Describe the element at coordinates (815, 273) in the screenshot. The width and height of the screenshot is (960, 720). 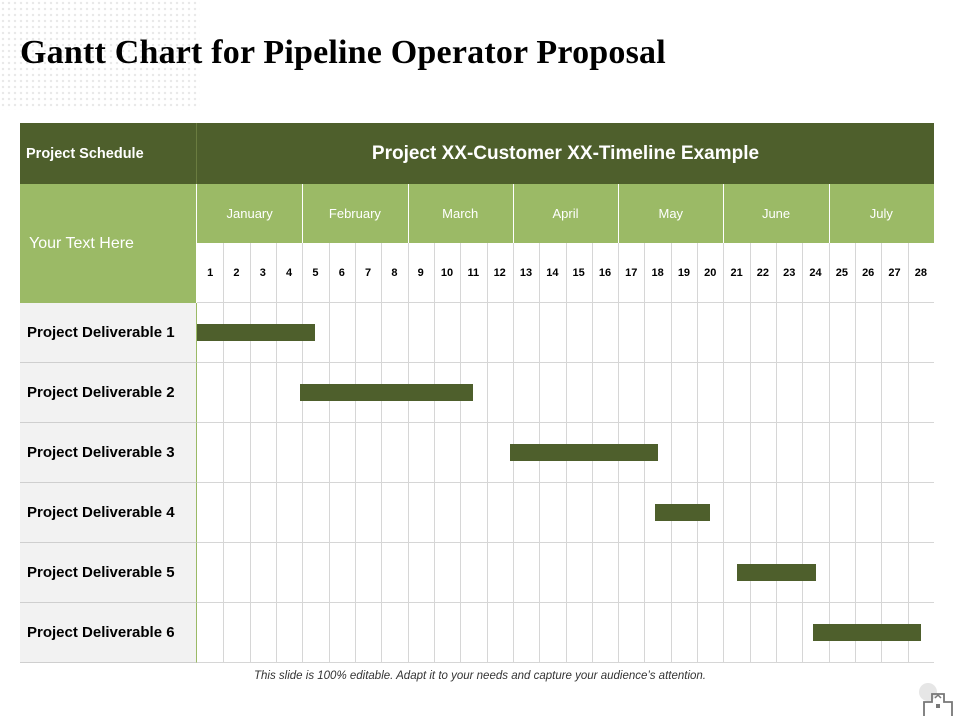
I see `period-label: 24` at that location.